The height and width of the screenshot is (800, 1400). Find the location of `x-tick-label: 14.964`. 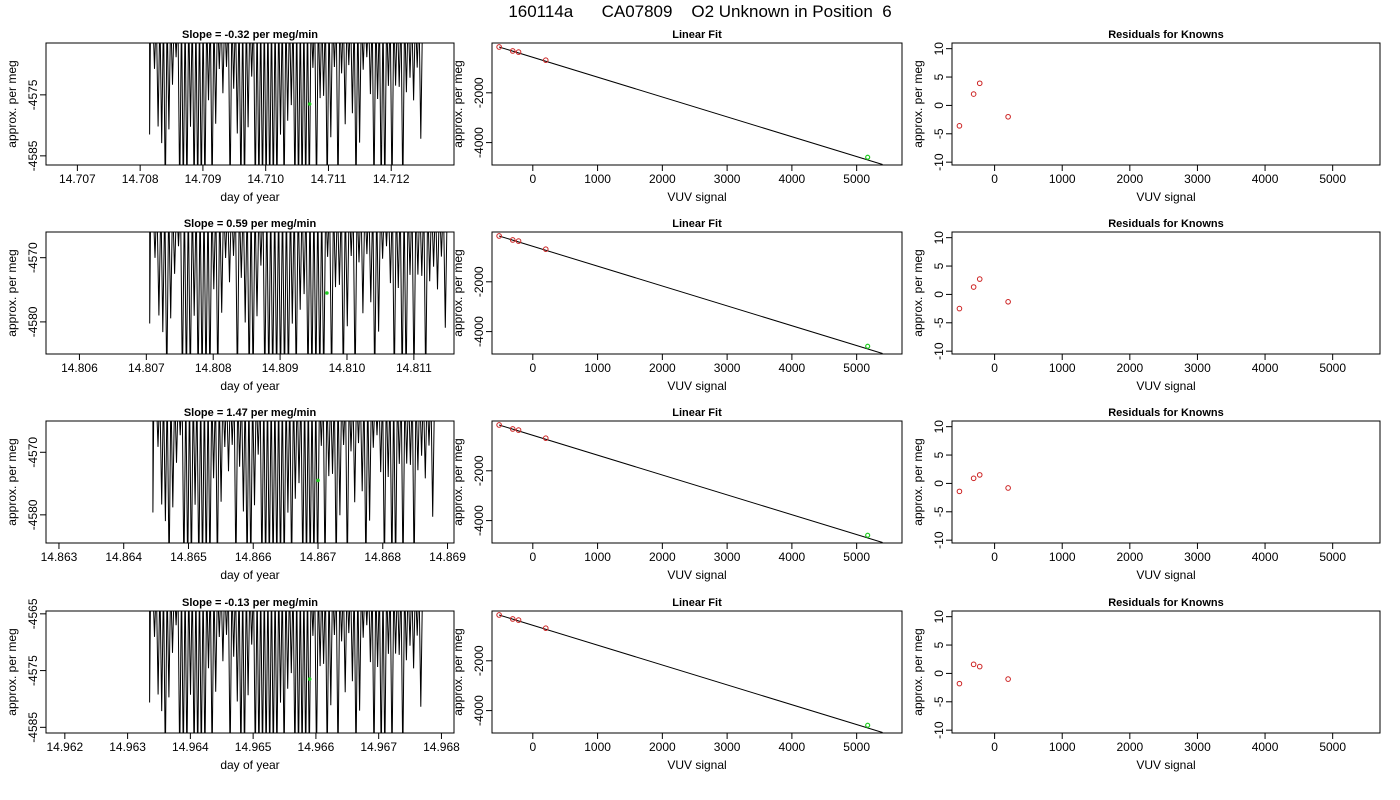

x-tick-label: 14.964 is located at coordinates (190, 747).